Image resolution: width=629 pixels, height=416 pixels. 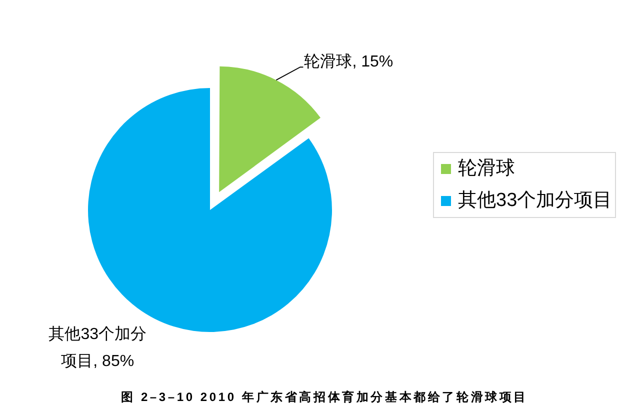 I want to click on legend-label: 其他33个加分项目, so click(x=535, y=201).